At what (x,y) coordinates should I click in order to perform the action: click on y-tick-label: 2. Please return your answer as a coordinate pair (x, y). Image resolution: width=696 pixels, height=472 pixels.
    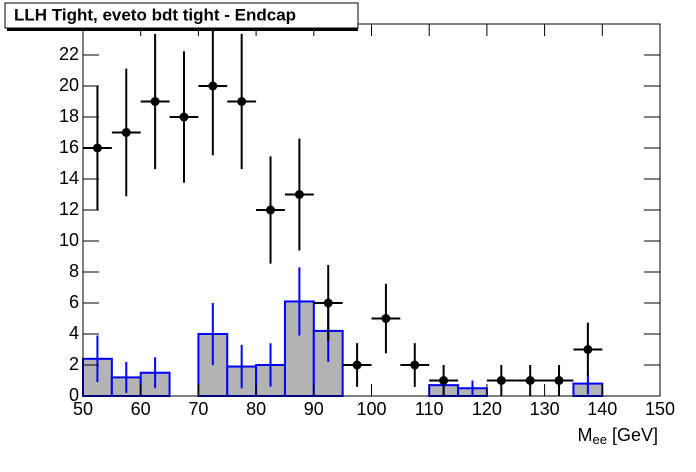
    Looking at the image, I should click on (74, 364).